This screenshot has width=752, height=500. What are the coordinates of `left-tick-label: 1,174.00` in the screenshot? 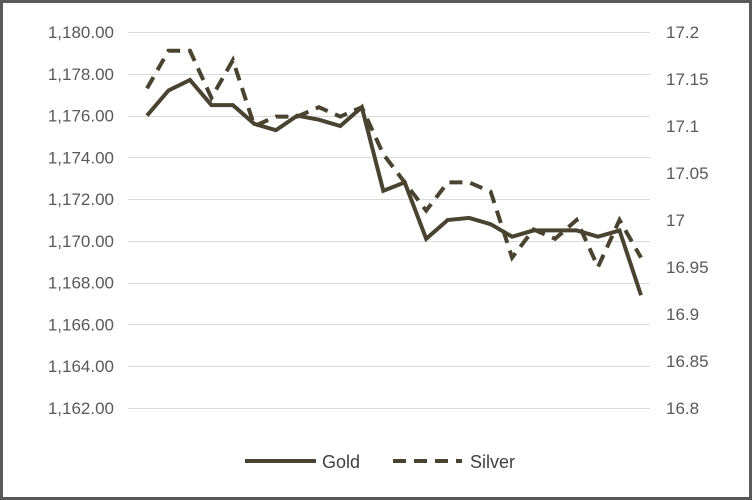 It's located at (81, 157).